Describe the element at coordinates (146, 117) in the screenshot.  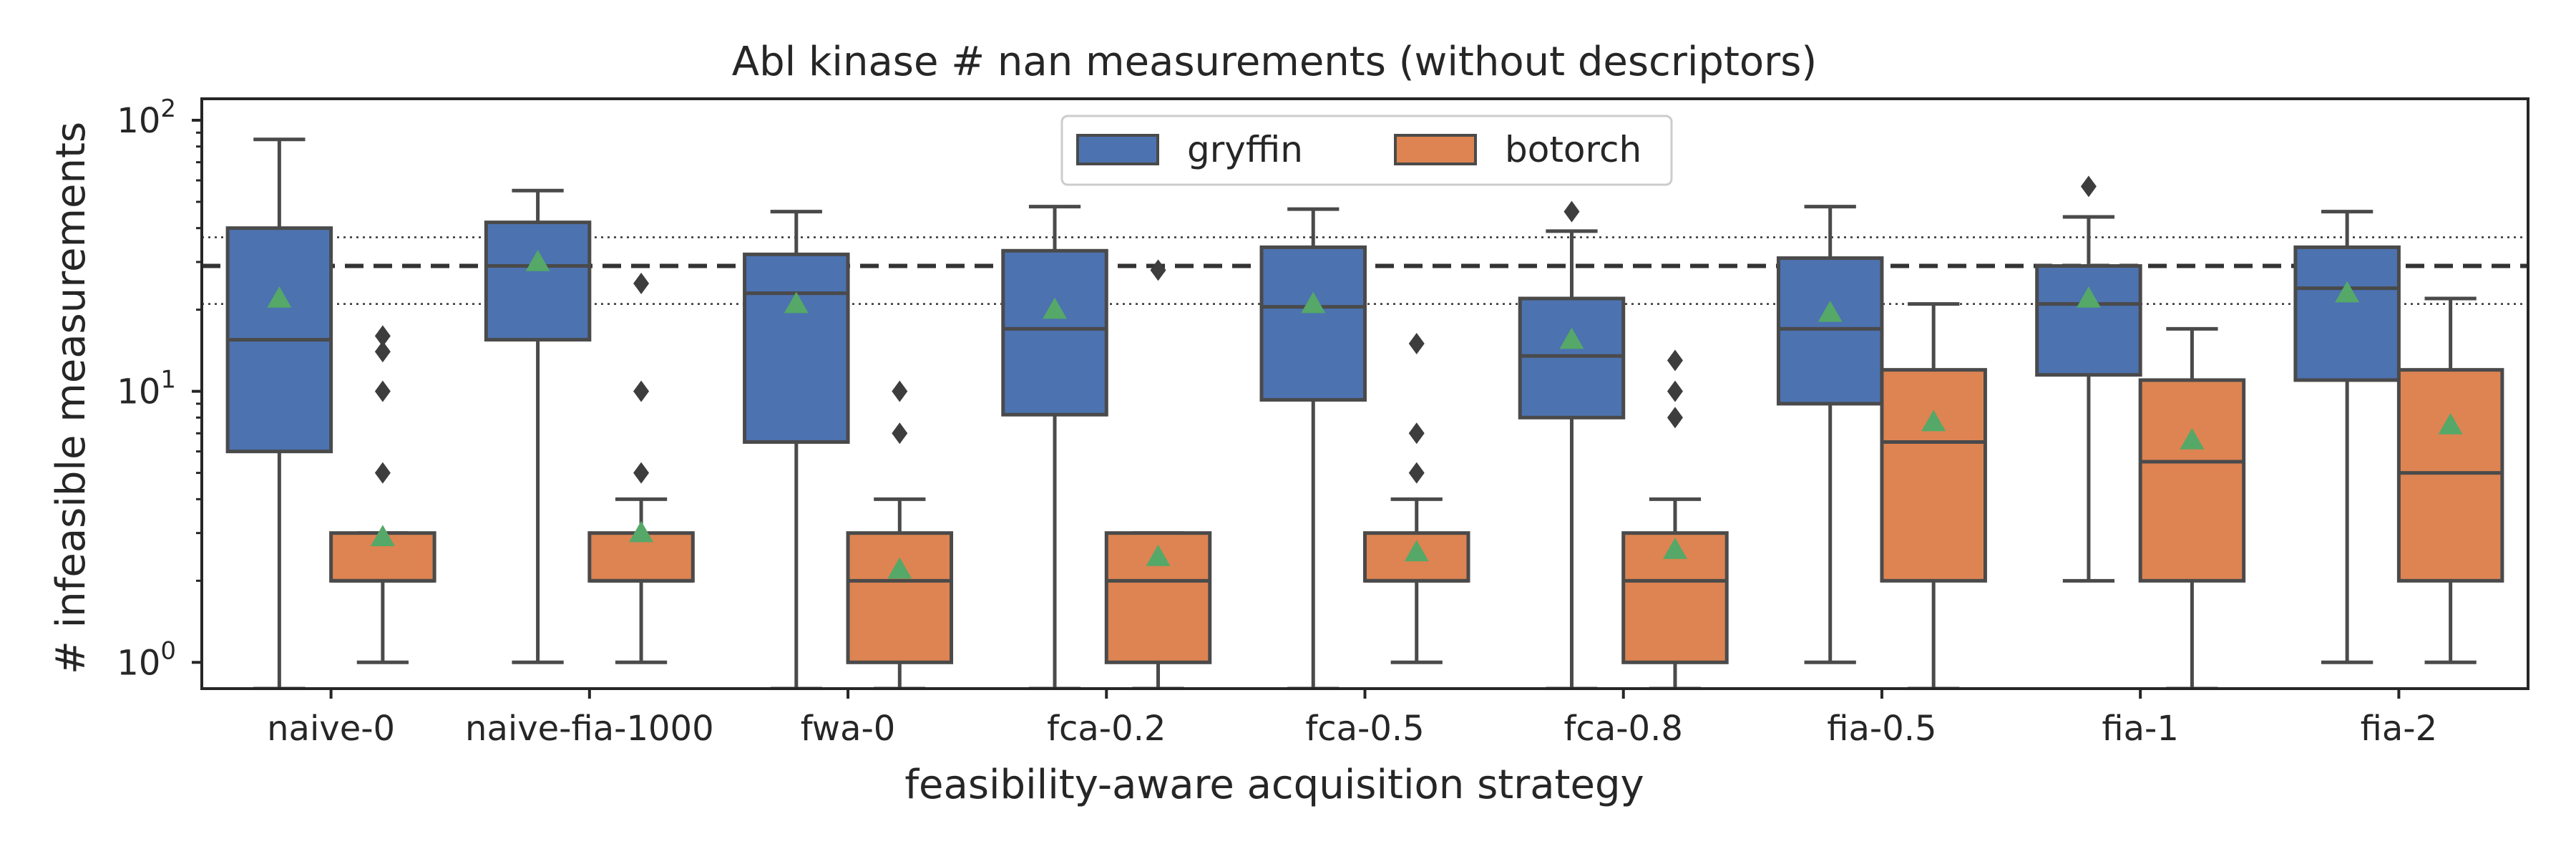
I see `y-tick-label: 10²` at that location.